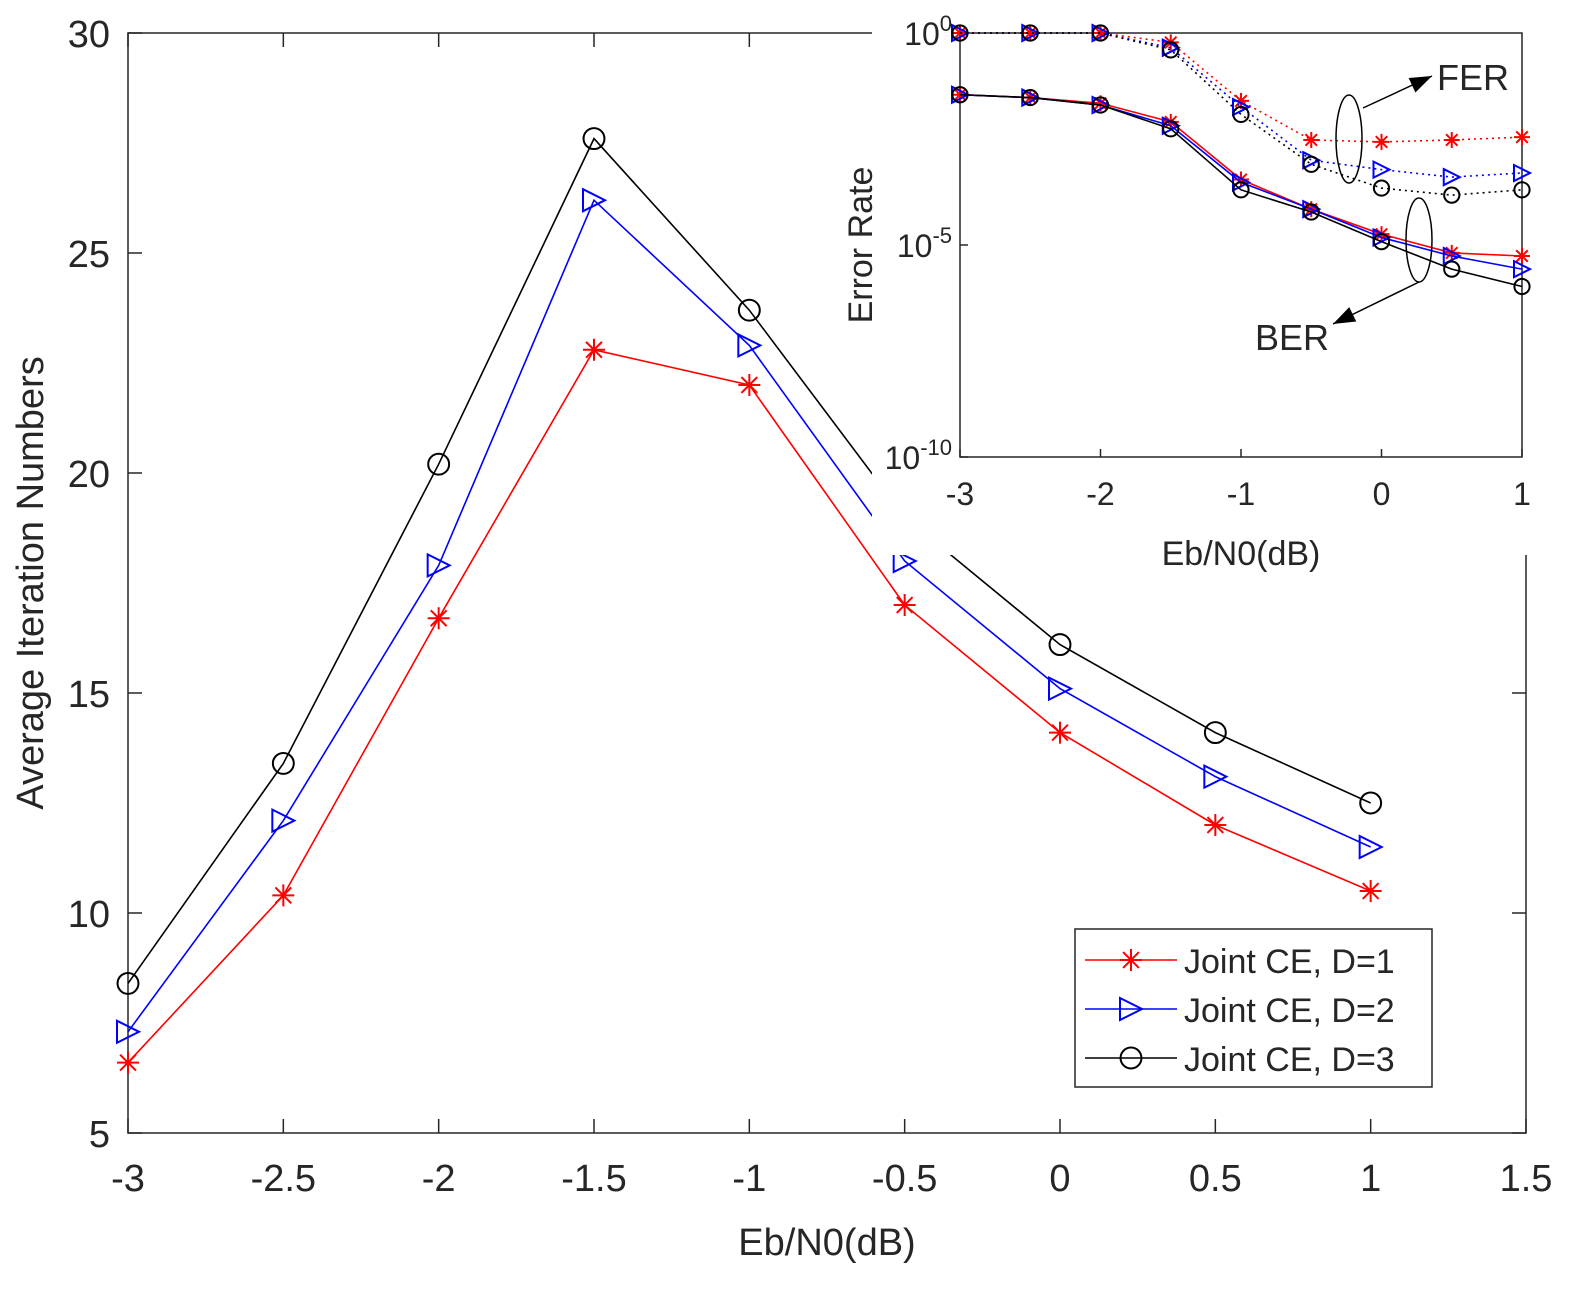 The image size is (1584, 1290). What do you see at coordinates (749, 1179) in the screenshot?
I see `x-tick-label: -1` at bounding box center [749, 1179].